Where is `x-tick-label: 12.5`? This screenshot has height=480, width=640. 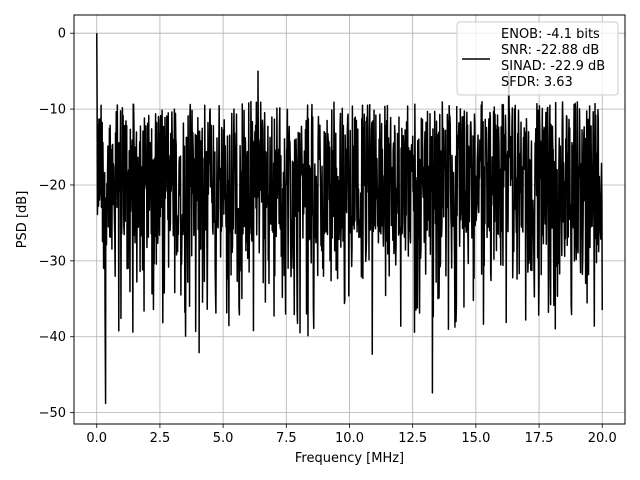 x-tick-label: 12.5 is located at coordinates (412, 438).